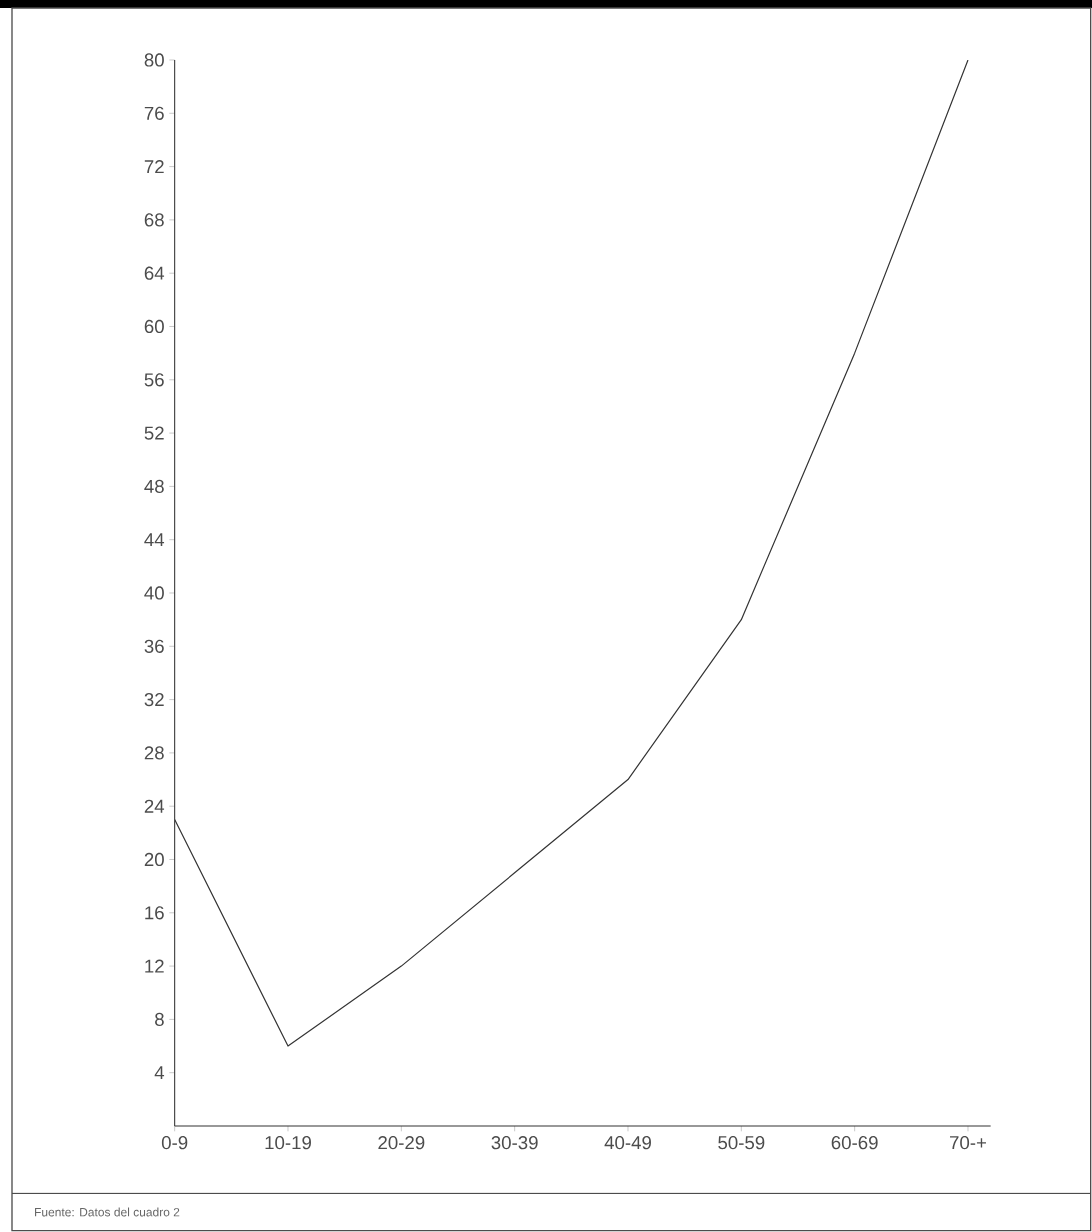 The image size is (1092, 1232). Describe the element at coordinates (154, 753) in the screenshot. I see `y-tick-label: 28` at that location.